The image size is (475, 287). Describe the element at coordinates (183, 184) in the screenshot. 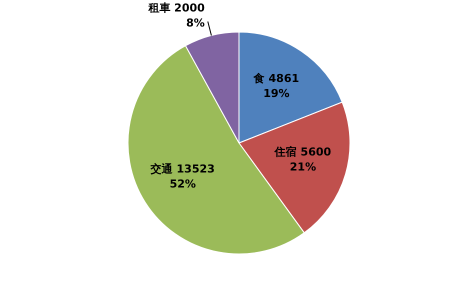

I see `data-label: 52%` at that location.